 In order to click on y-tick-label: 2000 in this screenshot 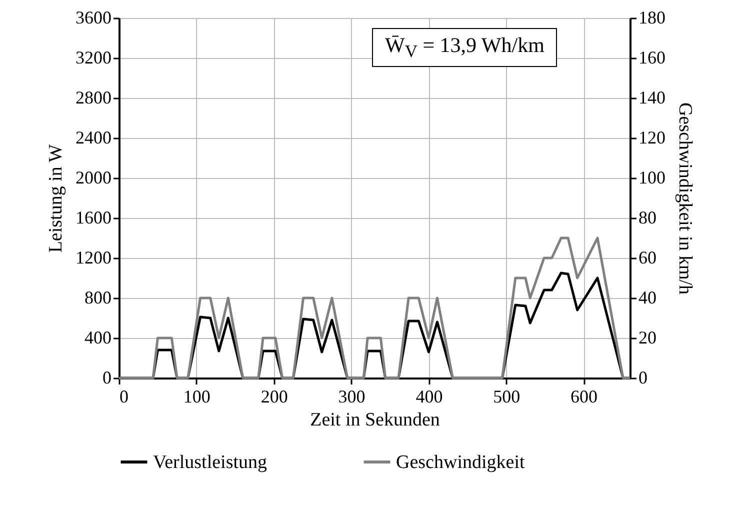, I will do `click(94, 178)`.